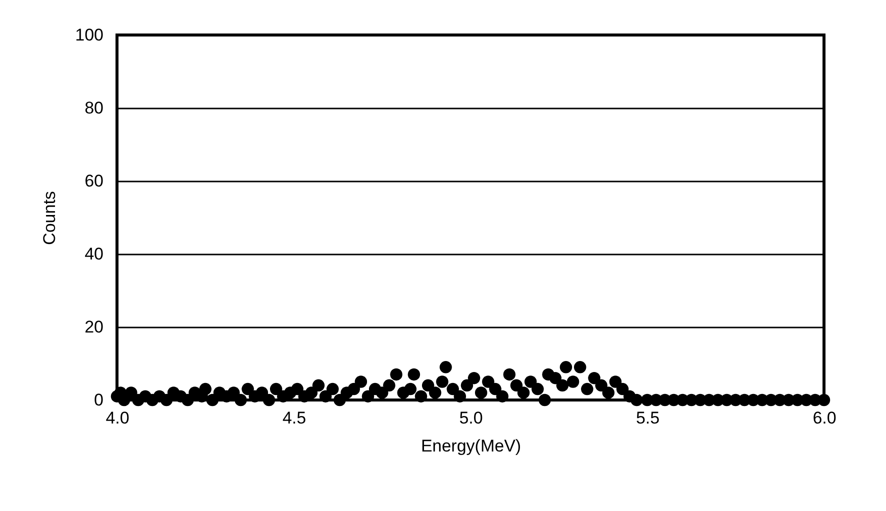 Image resolution: width=886 pixels, height=511 pixels. What do you see at coordinates (89, 35) in the screenshot?
I see `y-tick-label: 100` at bounding box center [89, 35].